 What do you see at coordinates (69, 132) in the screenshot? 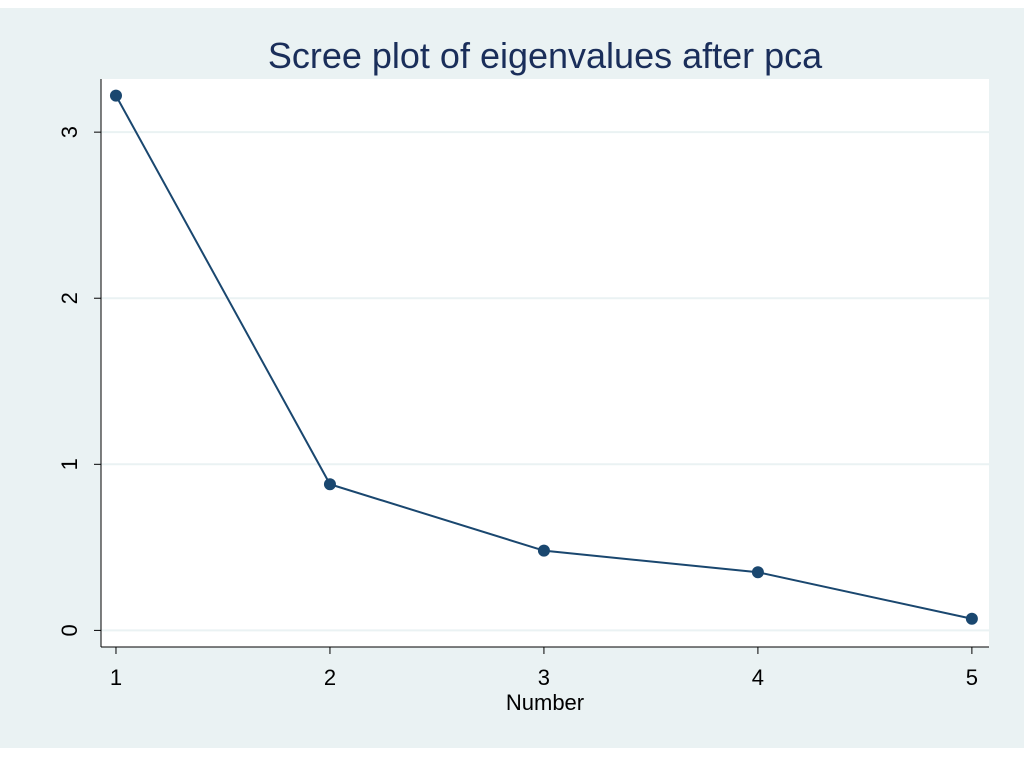
I see `y-tick-label-3: 3` at bounding box center [69, 132].